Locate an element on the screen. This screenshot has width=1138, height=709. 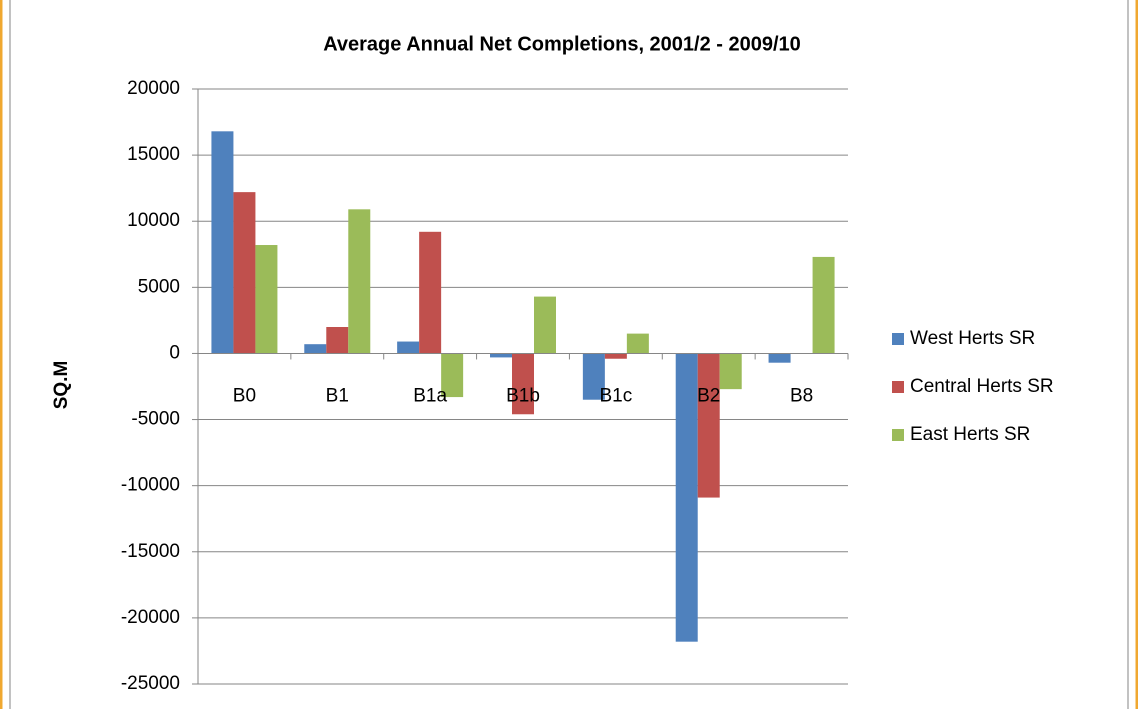
x-tick-label: B1c is located at coordinates (615, 395).